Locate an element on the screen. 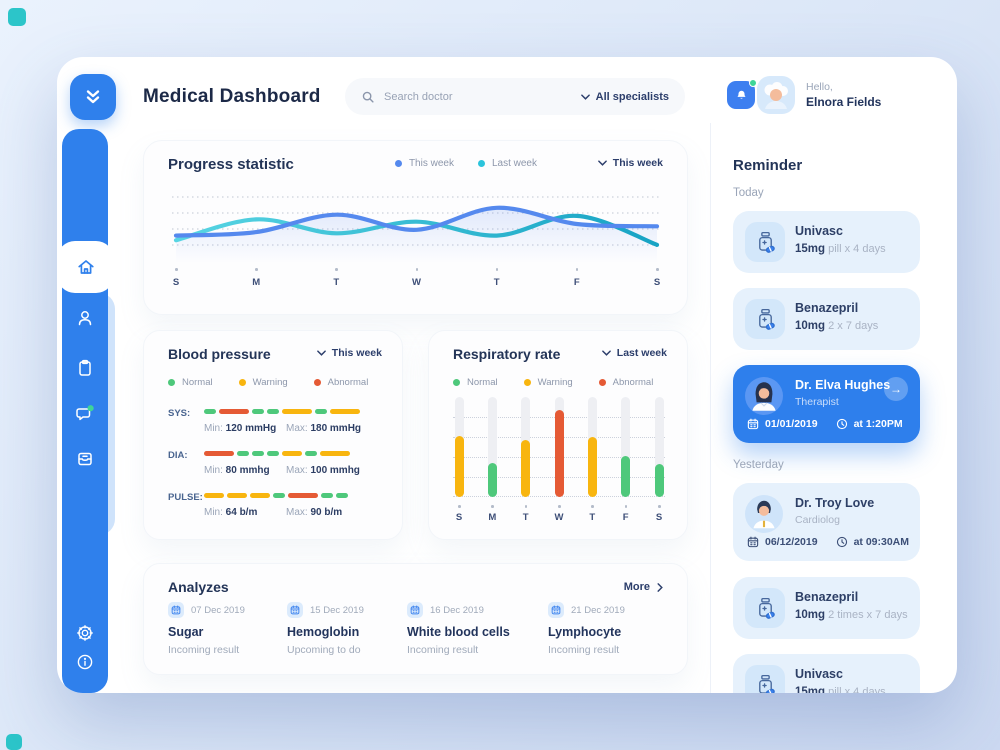  chat-icon is located at coordinates (85, 413).